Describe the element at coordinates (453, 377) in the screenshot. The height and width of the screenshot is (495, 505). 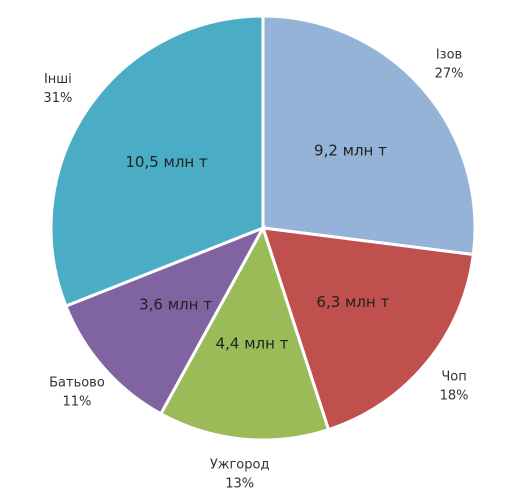
I see `category-label: Чоп` at that location.